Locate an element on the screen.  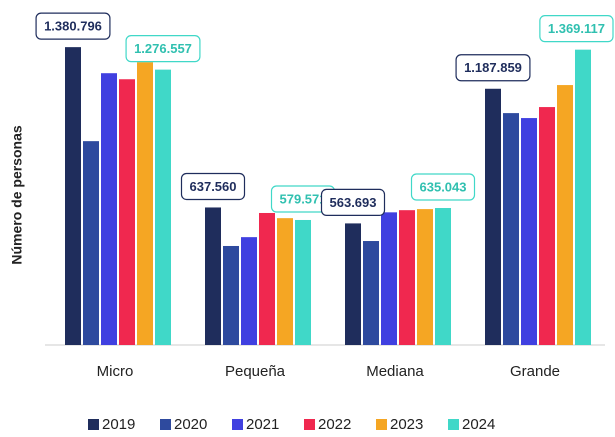
legend-label: 2022 is located at coordinates (334, 424).